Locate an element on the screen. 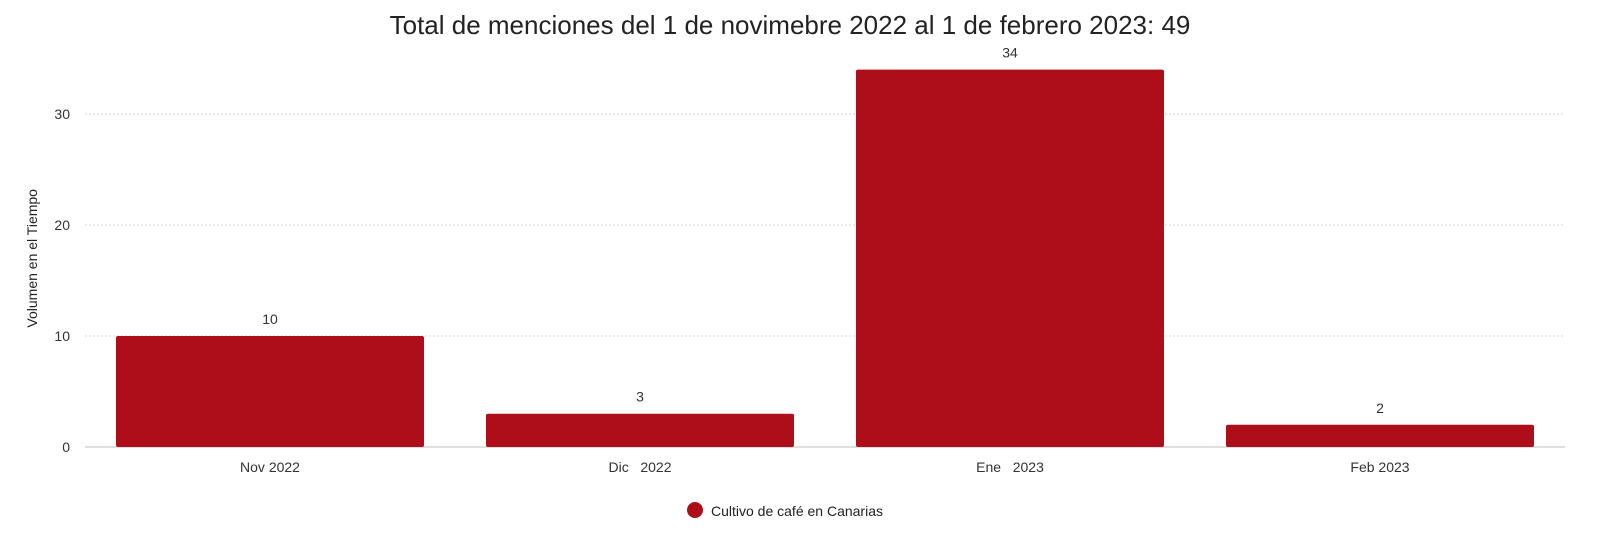 Image resolution: width=1600 pixels, height=551 pixels. x-tick-label: Feb 2023 is located at coordinates (1379, 467).